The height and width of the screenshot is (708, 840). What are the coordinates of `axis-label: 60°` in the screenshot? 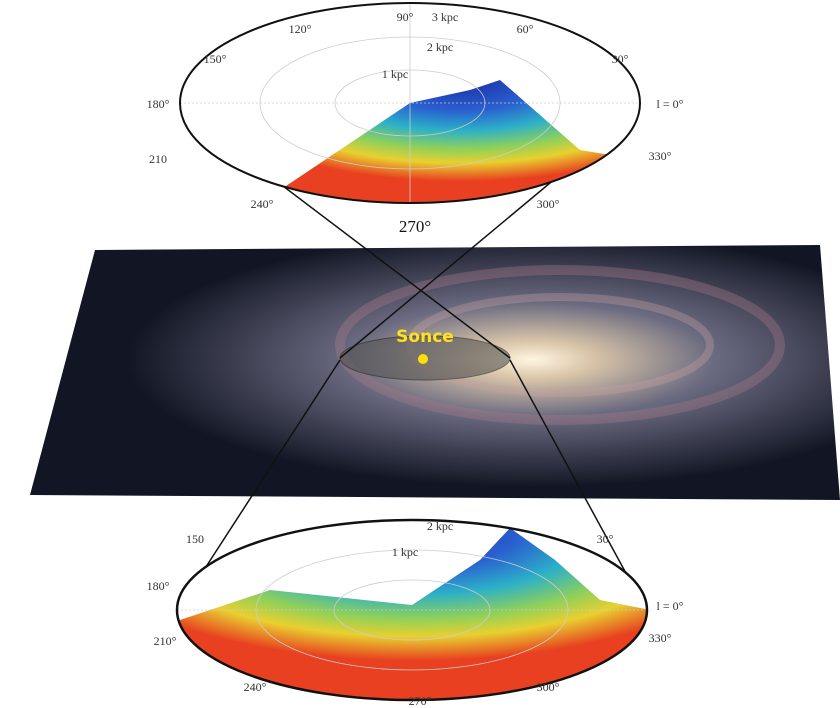 It's located at (525, 29).